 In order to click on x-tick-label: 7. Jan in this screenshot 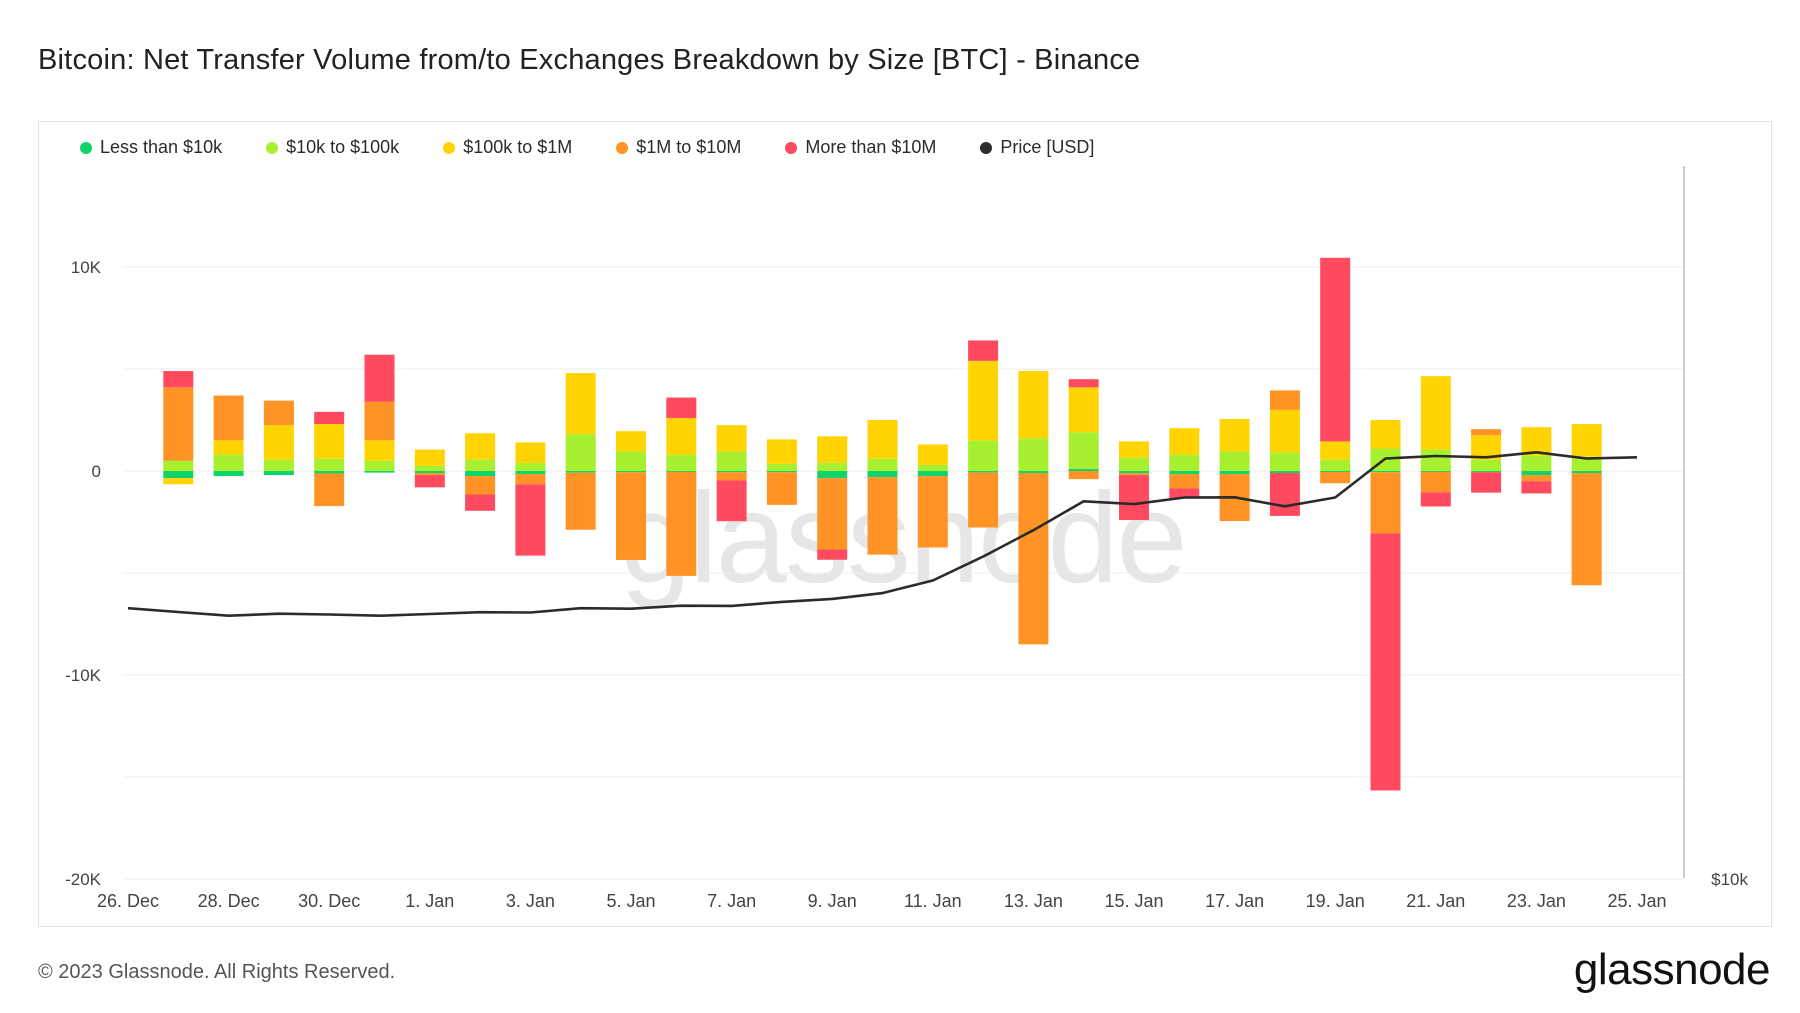, I will do `click(731, 901)`.